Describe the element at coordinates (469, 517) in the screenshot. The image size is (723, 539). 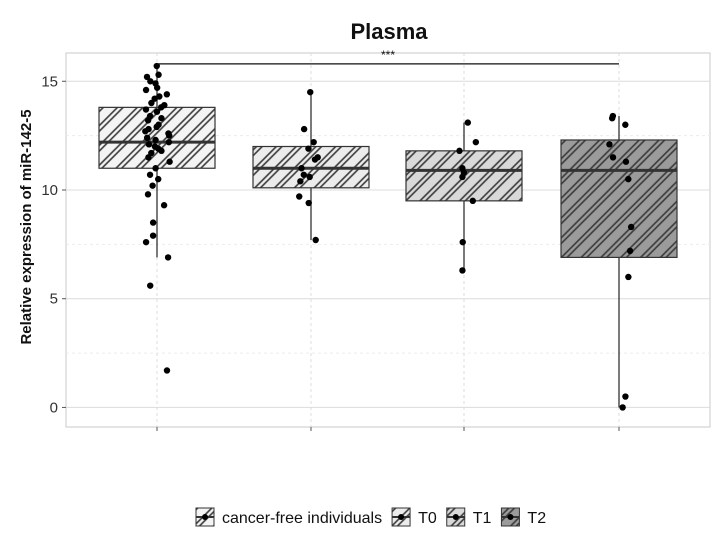
I see `legend-item: T1` at that location.